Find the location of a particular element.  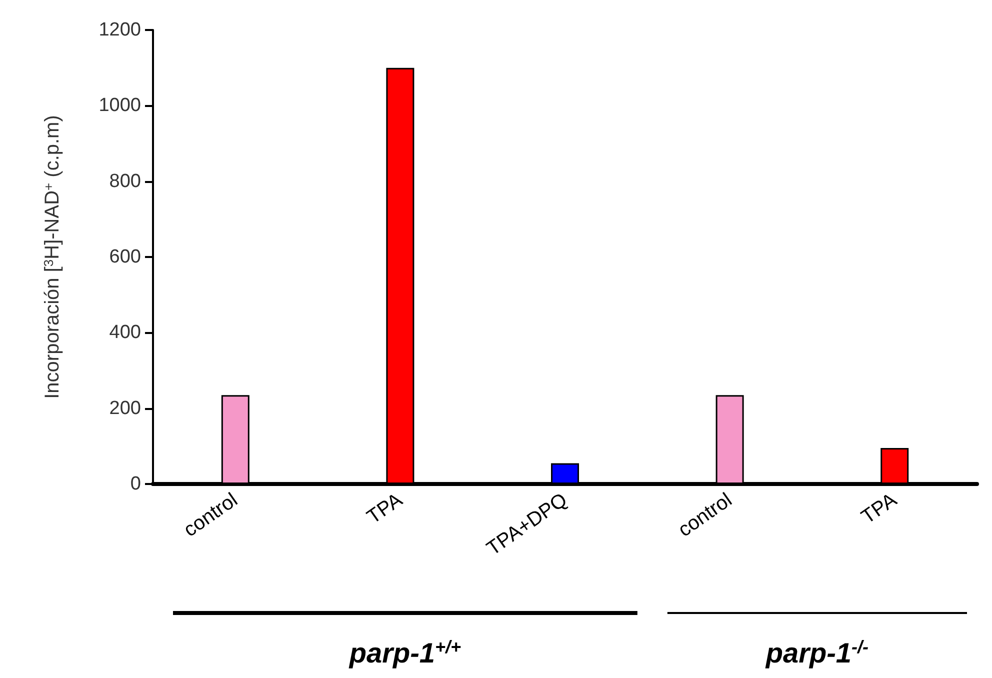

text: parp-1-/- is located at coordinates (816, 652).